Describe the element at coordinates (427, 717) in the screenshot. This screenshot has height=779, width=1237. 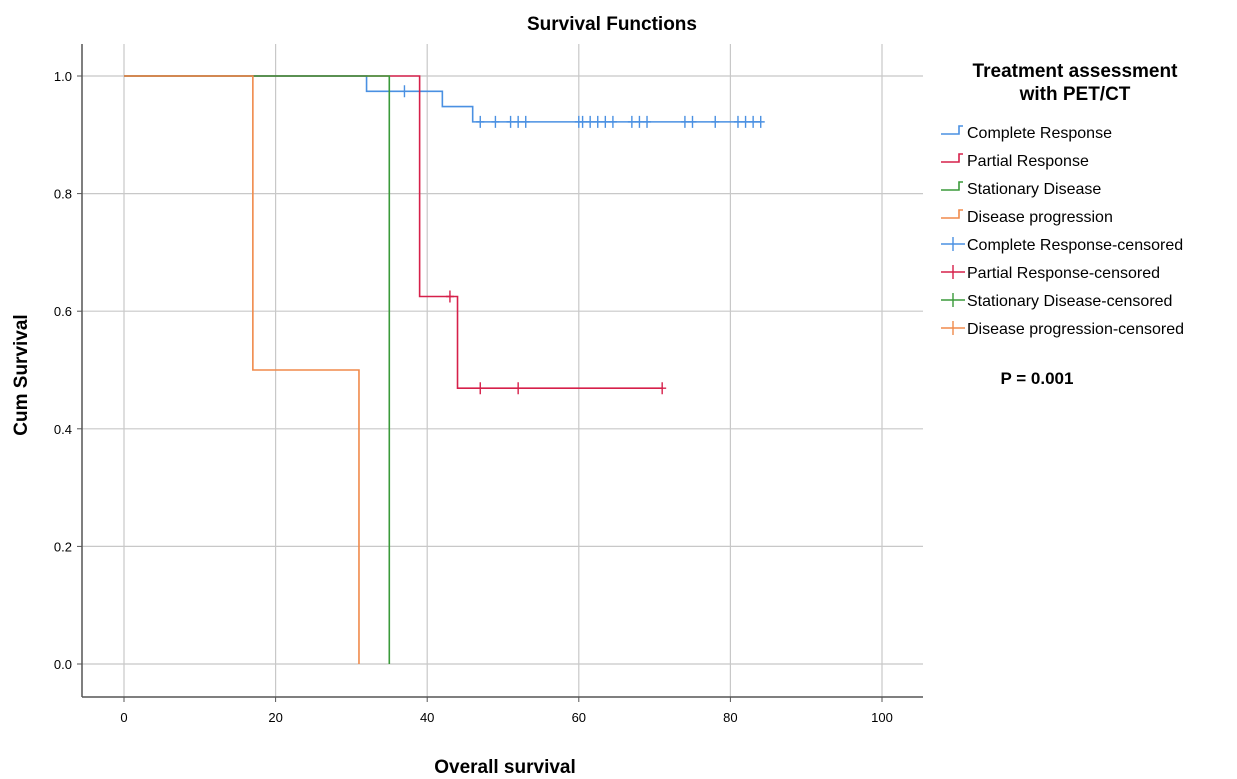
I see `x-tick-label: 40` at that location.